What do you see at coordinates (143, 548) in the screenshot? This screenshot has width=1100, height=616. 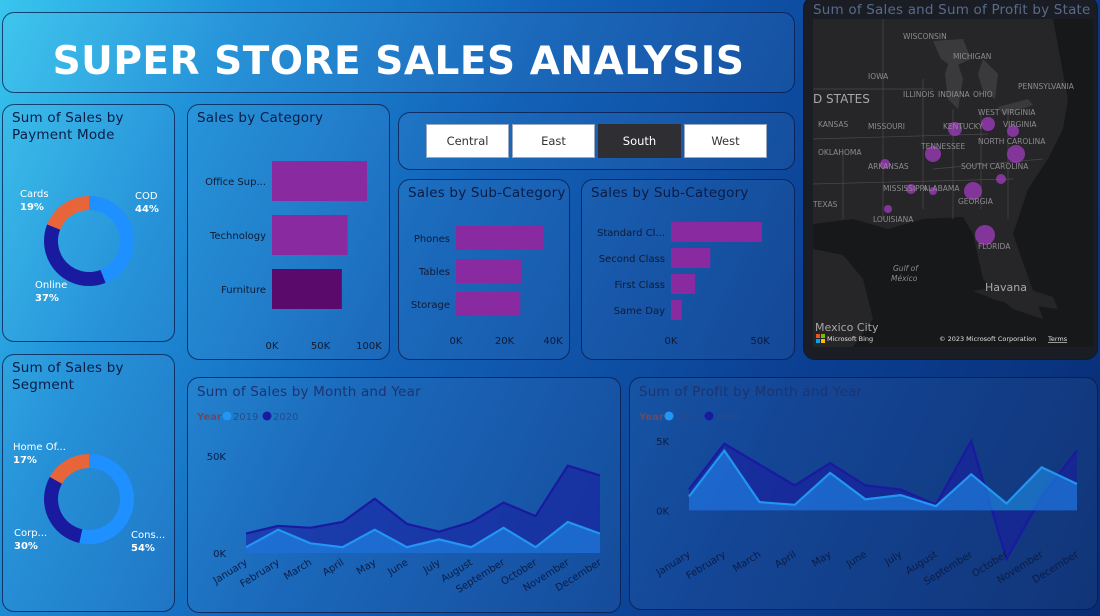 I see `donut-percent: 54%` at bounding box center [143, 548].